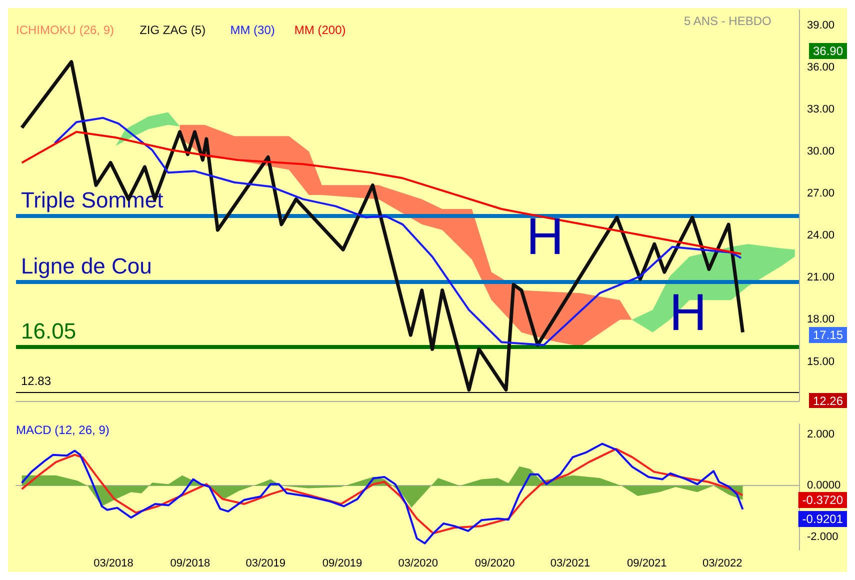  What do you see at coordinates (190, 564) in the screenshot?
I see `x-tick-label: 09/2018` at bounding box center [190, 564].